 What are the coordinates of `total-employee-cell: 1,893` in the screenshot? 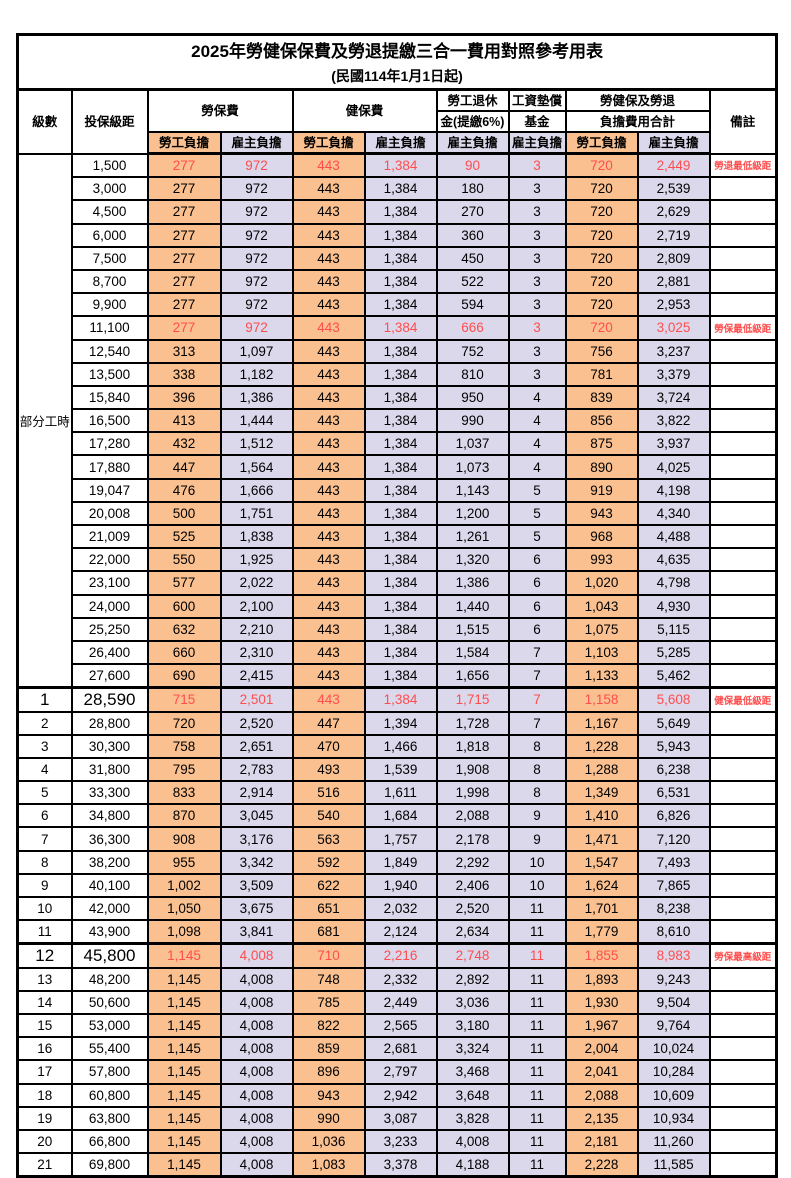 It's located at (601, 979).